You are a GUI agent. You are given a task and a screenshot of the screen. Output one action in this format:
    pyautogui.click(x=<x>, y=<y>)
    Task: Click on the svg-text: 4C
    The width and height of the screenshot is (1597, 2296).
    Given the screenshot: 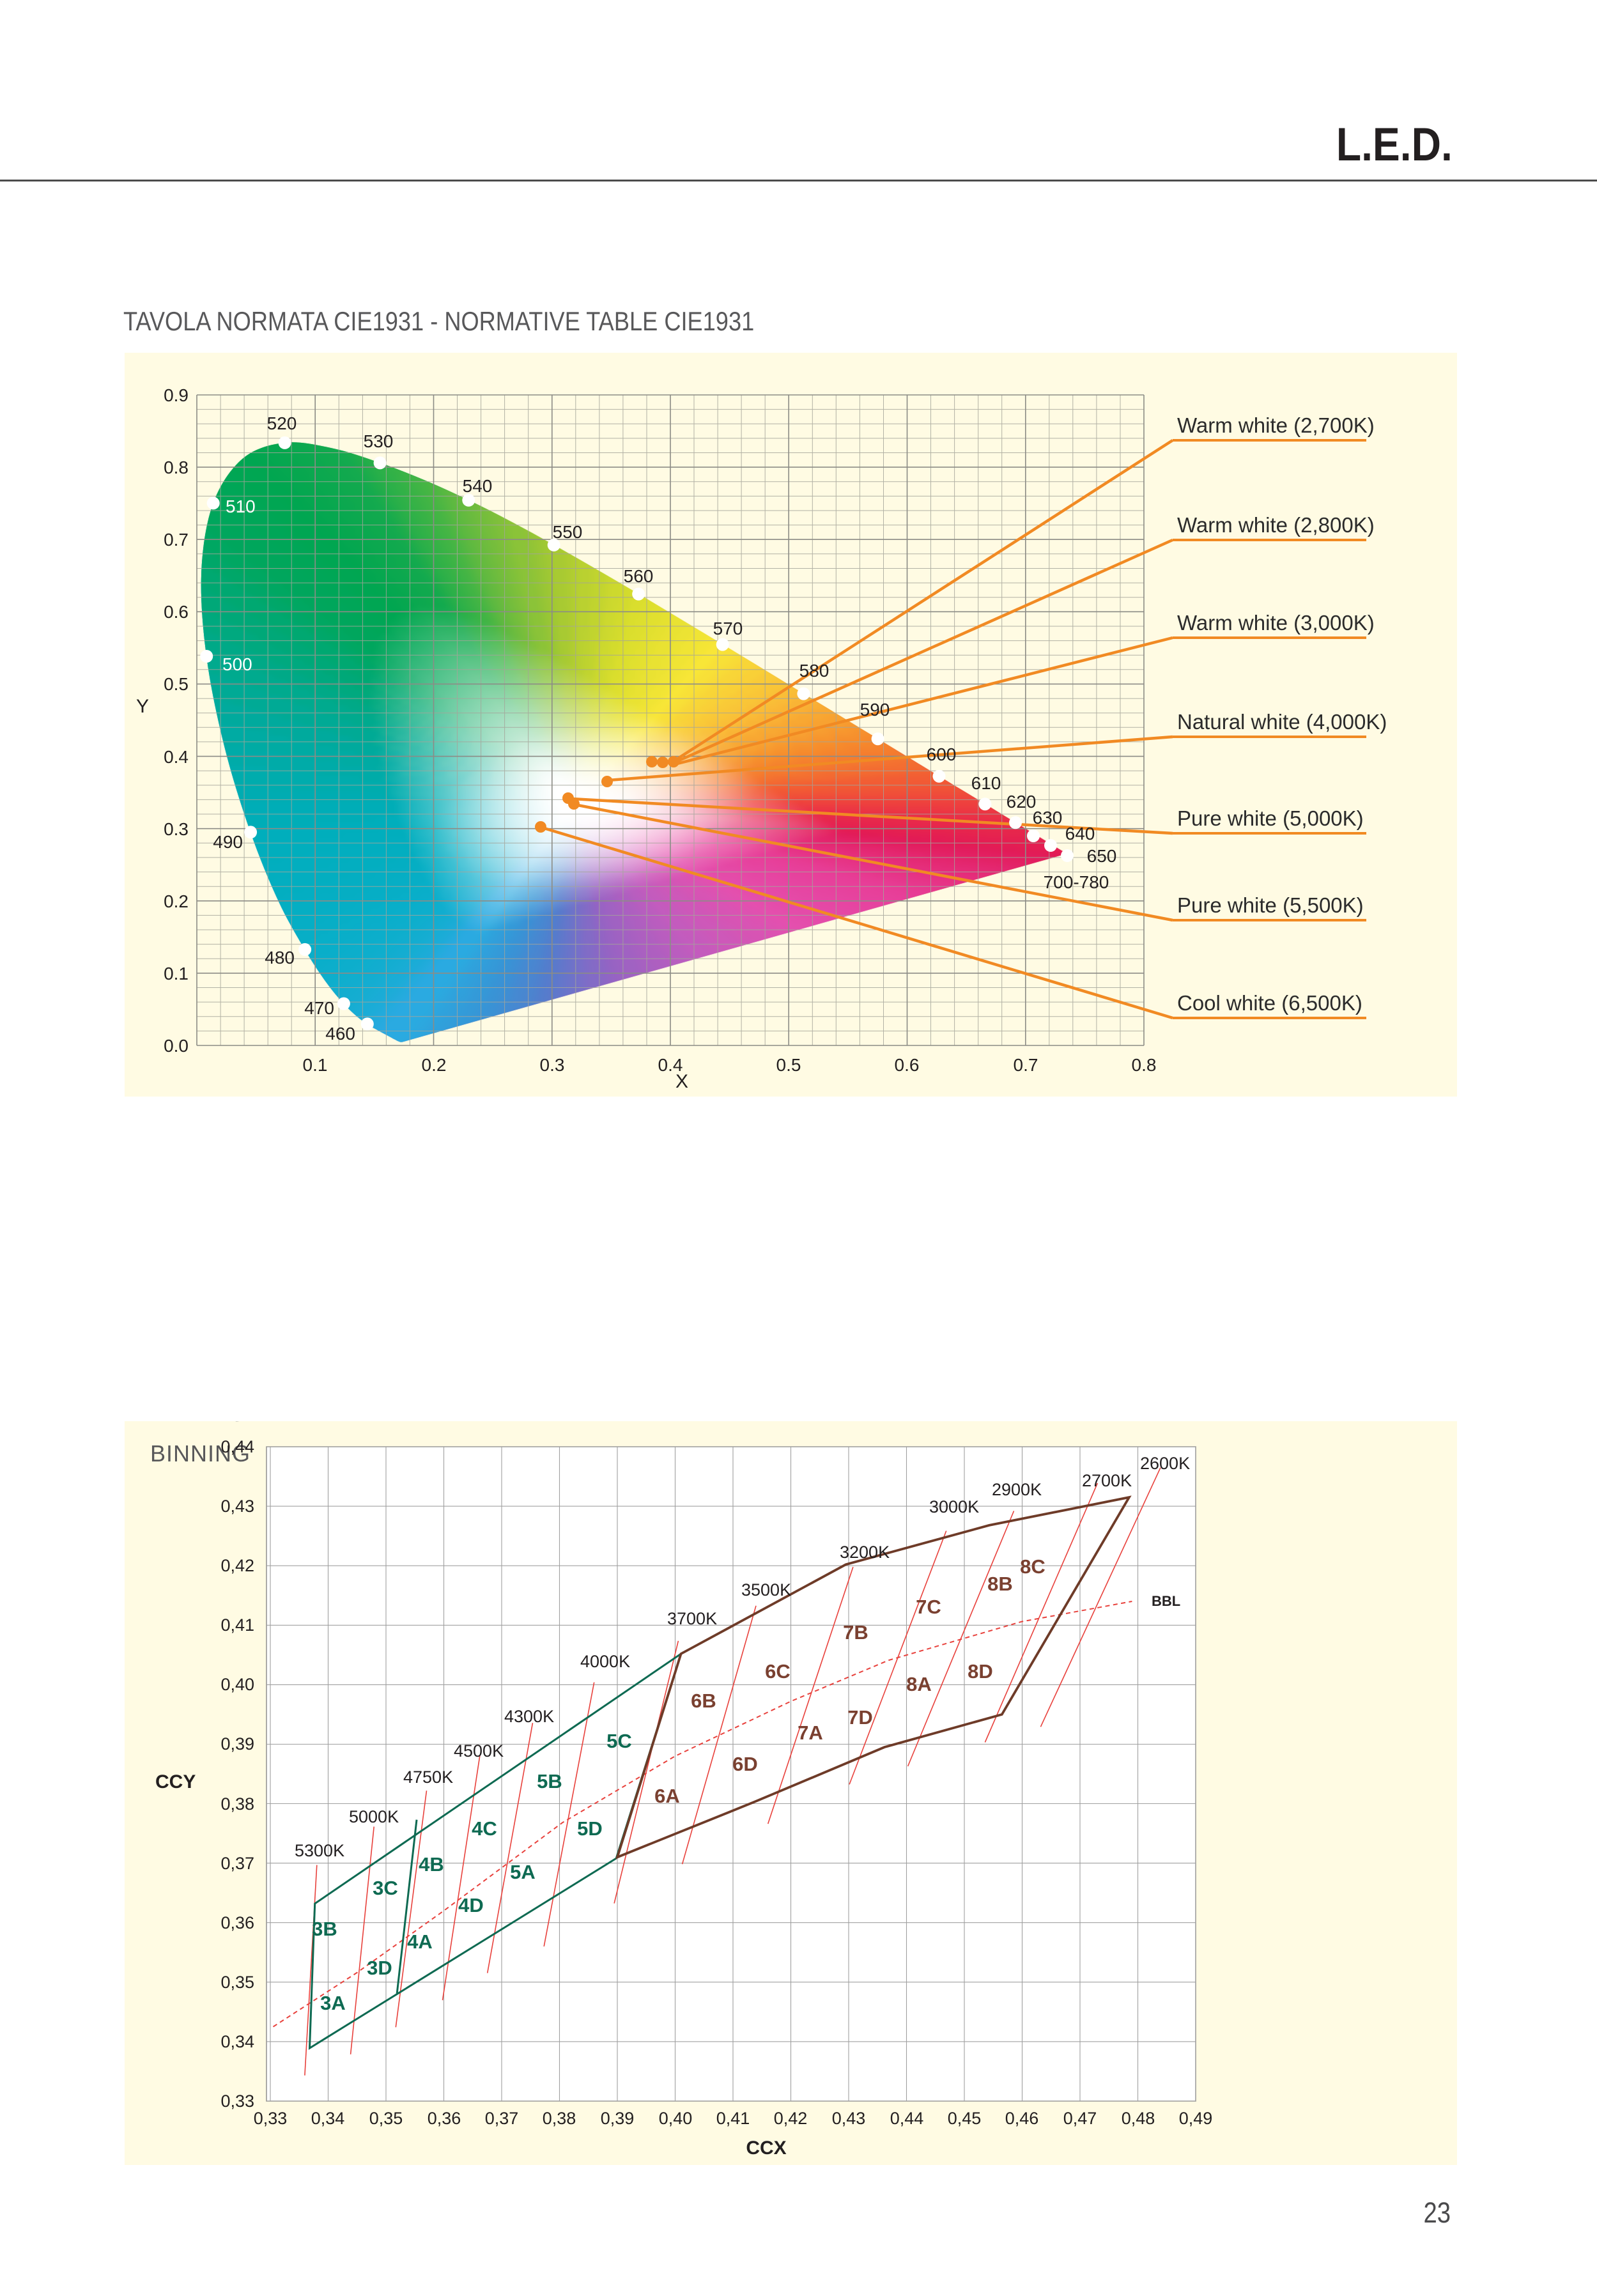 What is the action you would take?
    pyautogui.click(x=484, y=1829)
    